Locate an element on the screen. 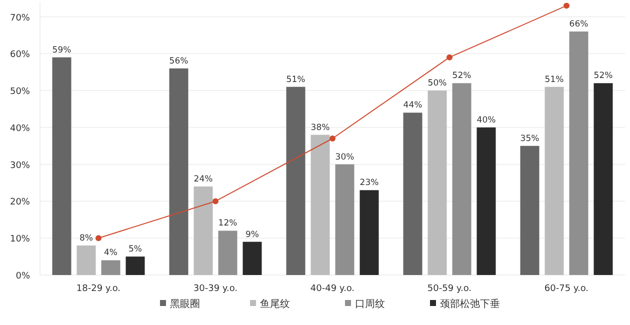 Image resolution: width=630 pixels, height=325 pixels. legend-label: 口周纹 is located at coordinates (370, 304).